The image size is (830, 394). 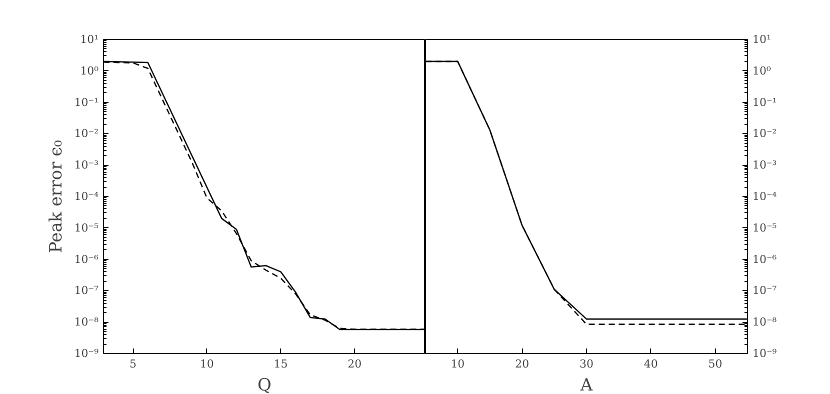 I want to click on x-axis-title: Q, so click(x=265, y=385).